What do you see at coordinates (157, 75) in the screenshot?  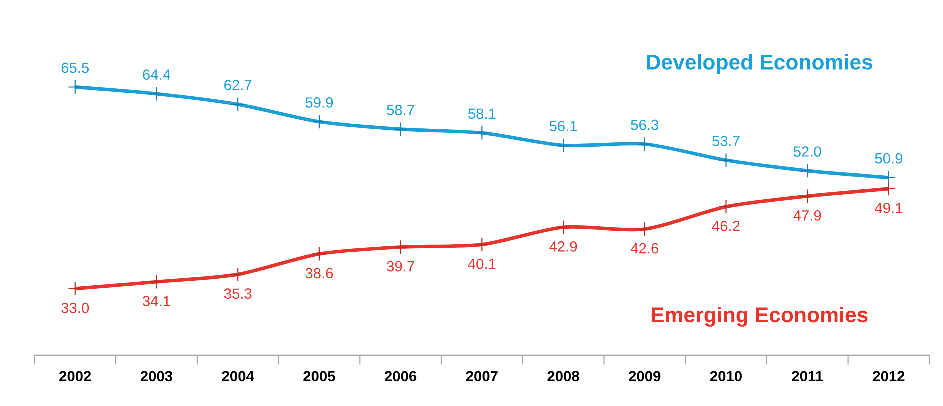 I see `data-label: 64.4` at bounding box center [157, 75].